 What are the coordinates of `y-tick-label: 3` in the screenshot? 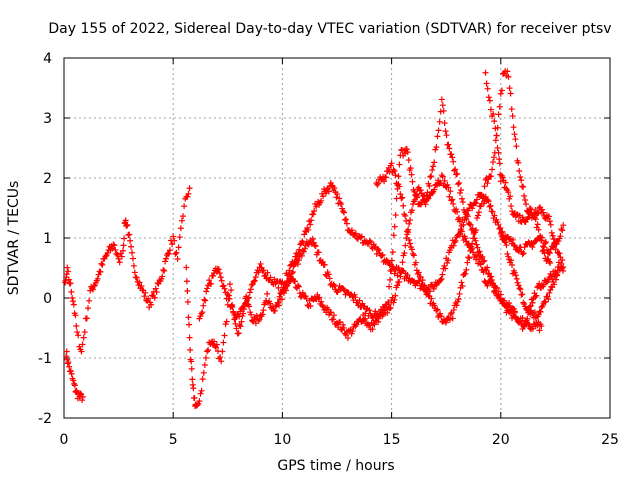 It's located at (47, 119).